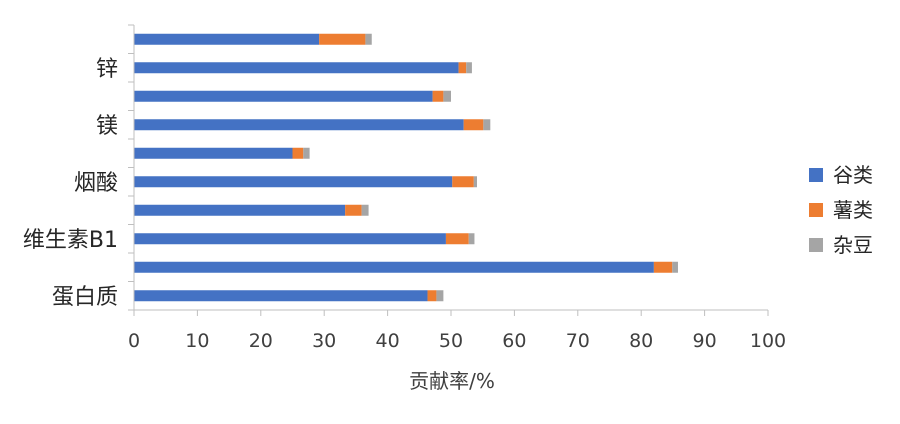 The height and width of the screenshot is (424, 900). I want to click on legend-label: 薯类, so click(853, 210).